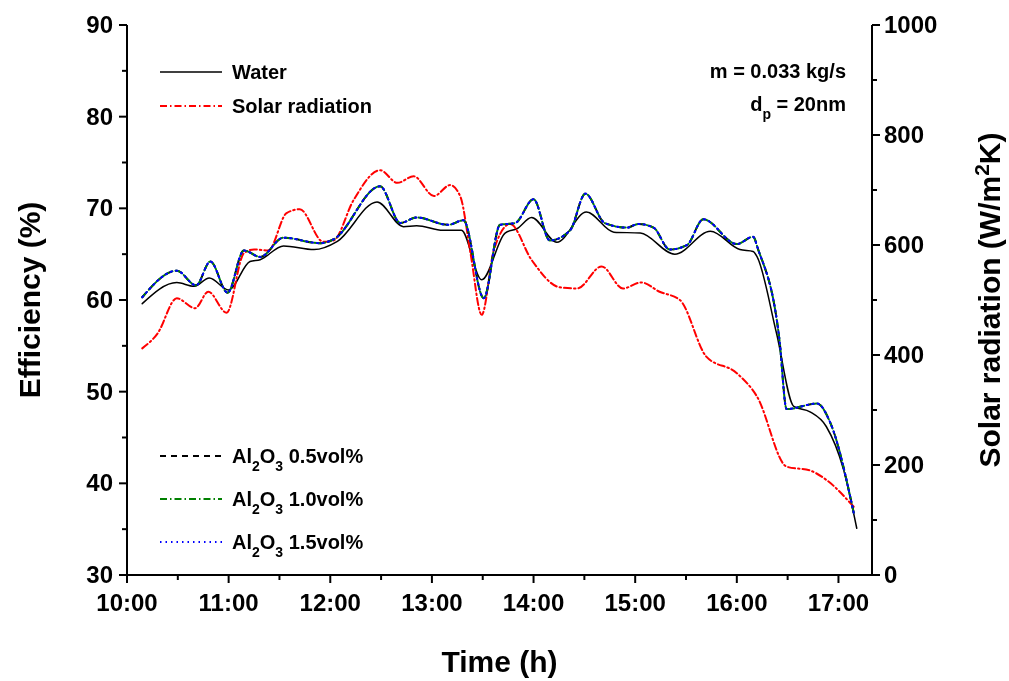 The image size is (1009, 681). I want to click on y-tick-label: 40, so click(99, 483).